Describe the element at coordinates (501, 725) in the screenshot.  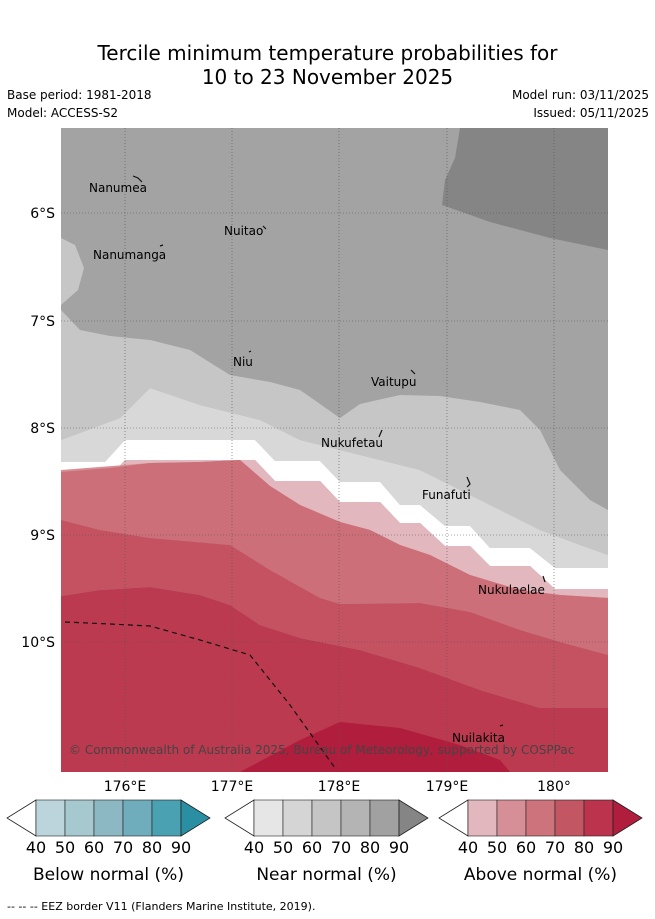
I see `island-nuilakita-shape` at that location.